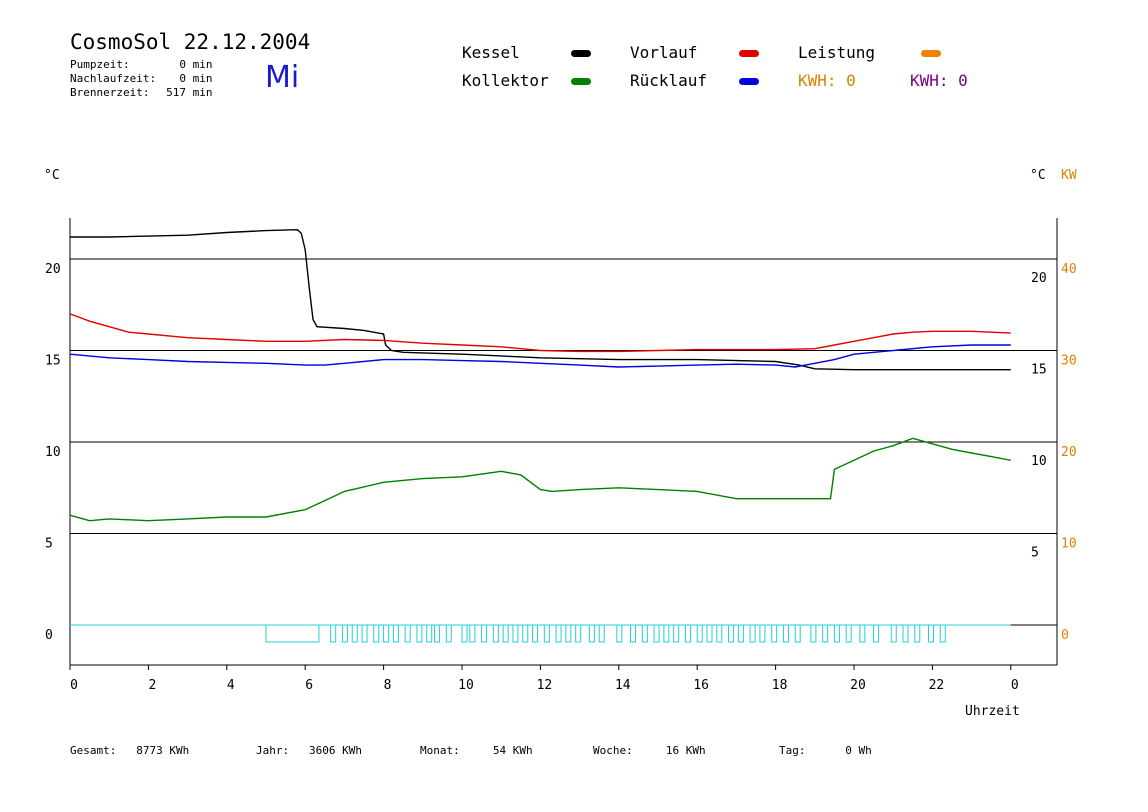 Image resolution: width=1148 pixels, height=812 pixels. What do you see at coordinates (937, 685) in the screenshot?
I see `x-tick-label: 22` at bounding box center [937, 685].